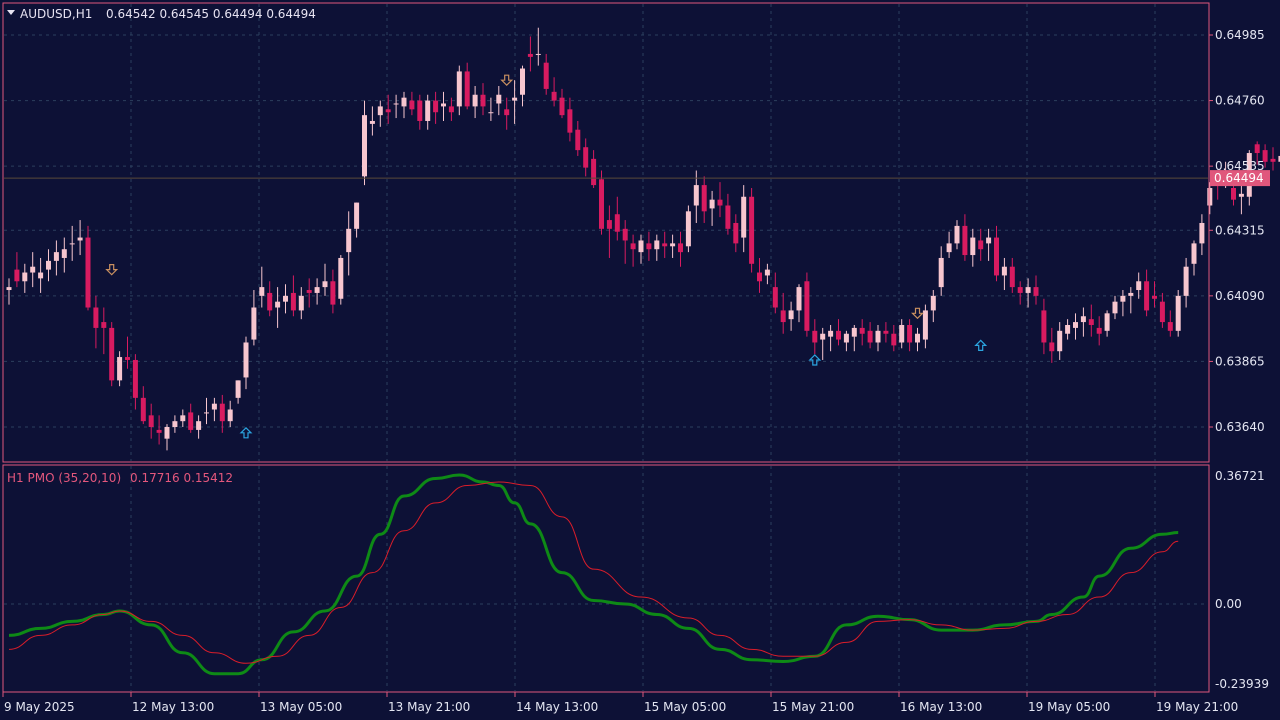  I want to click on symbol-label: AUDUSD,H1, so click(56, 14).